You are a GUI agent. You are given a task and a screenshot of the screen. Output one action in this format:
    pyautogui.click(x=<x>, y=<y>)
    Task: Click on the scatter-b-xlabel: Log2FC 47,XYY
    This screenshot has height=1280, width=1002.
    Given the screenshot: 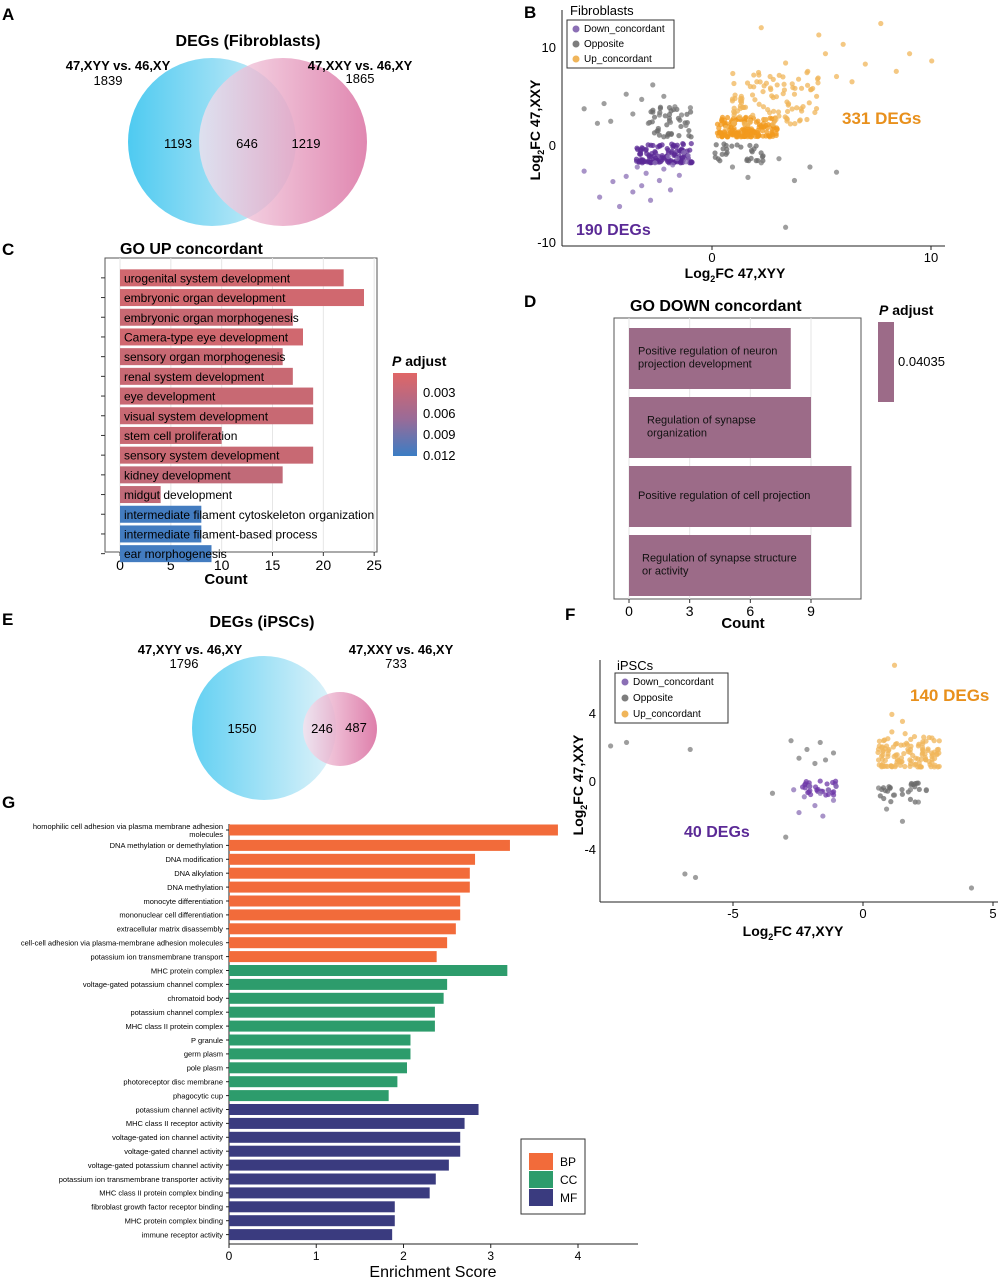 What is the action you would take?
    pyautogui.click(x=735, y=274)
    